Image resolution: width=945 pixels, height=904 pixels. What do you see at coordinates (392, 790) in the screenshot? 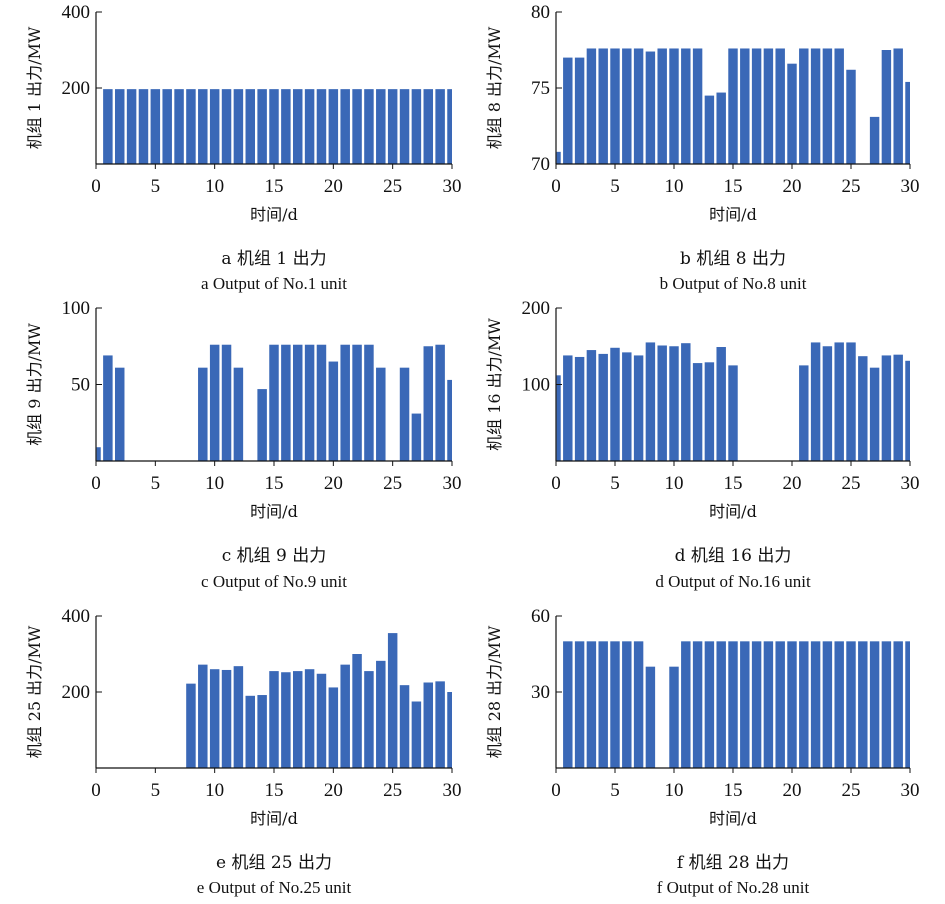
I see `x-tick-label-e-25: 25` at bounding box center [392, 790].